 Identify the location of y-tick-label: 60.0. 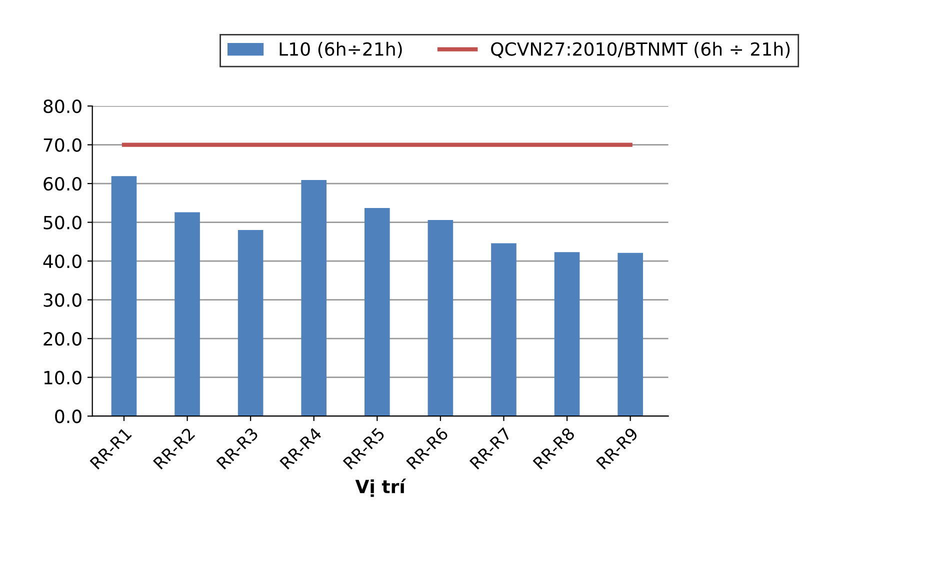
(63, 184).